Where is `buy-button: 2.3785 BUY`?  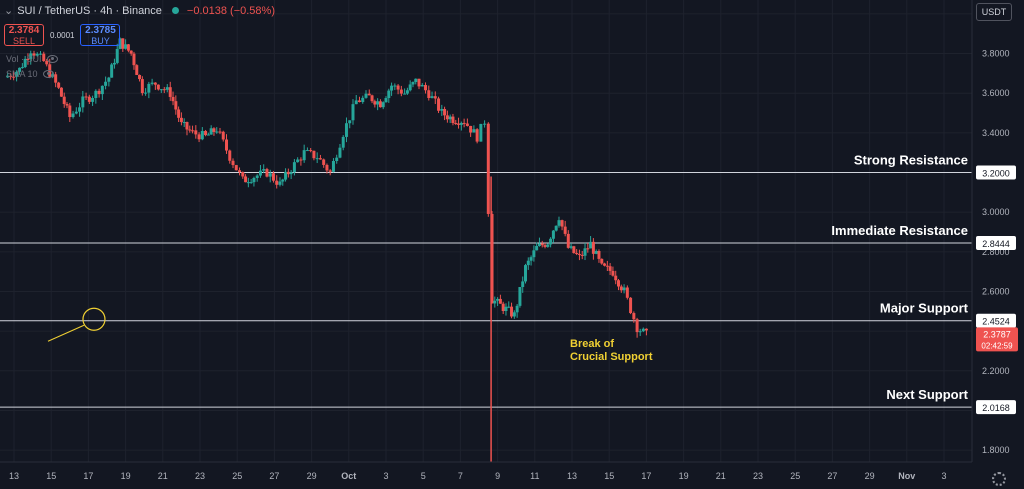 buy-button: 2.3785 BUY is located at coordinates (100, 35).